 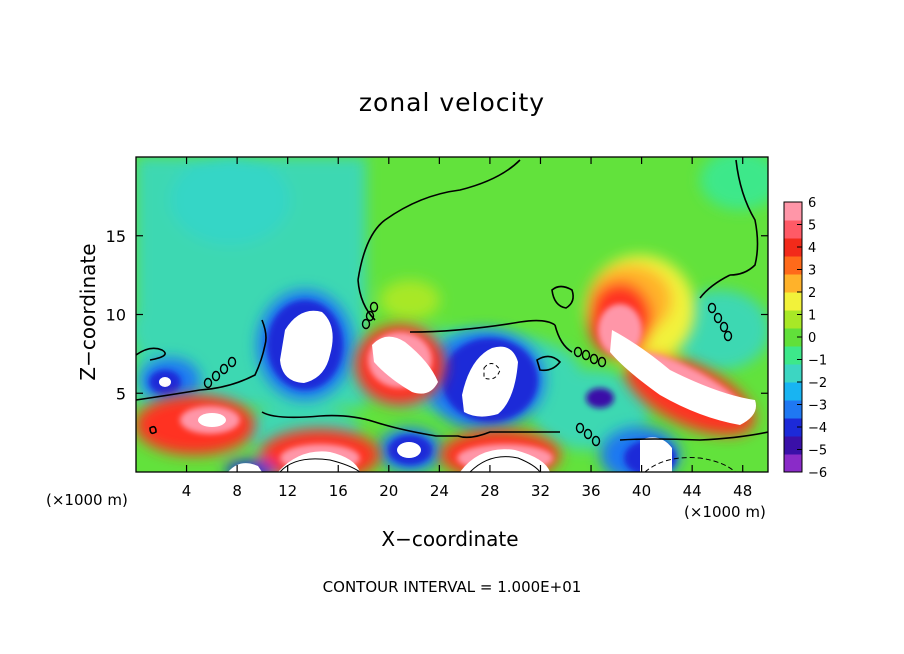 What do you see at coordinates (817, 473) in the screenshot?
I see `colorbar-label: −6` at bounding box center [817, 473].